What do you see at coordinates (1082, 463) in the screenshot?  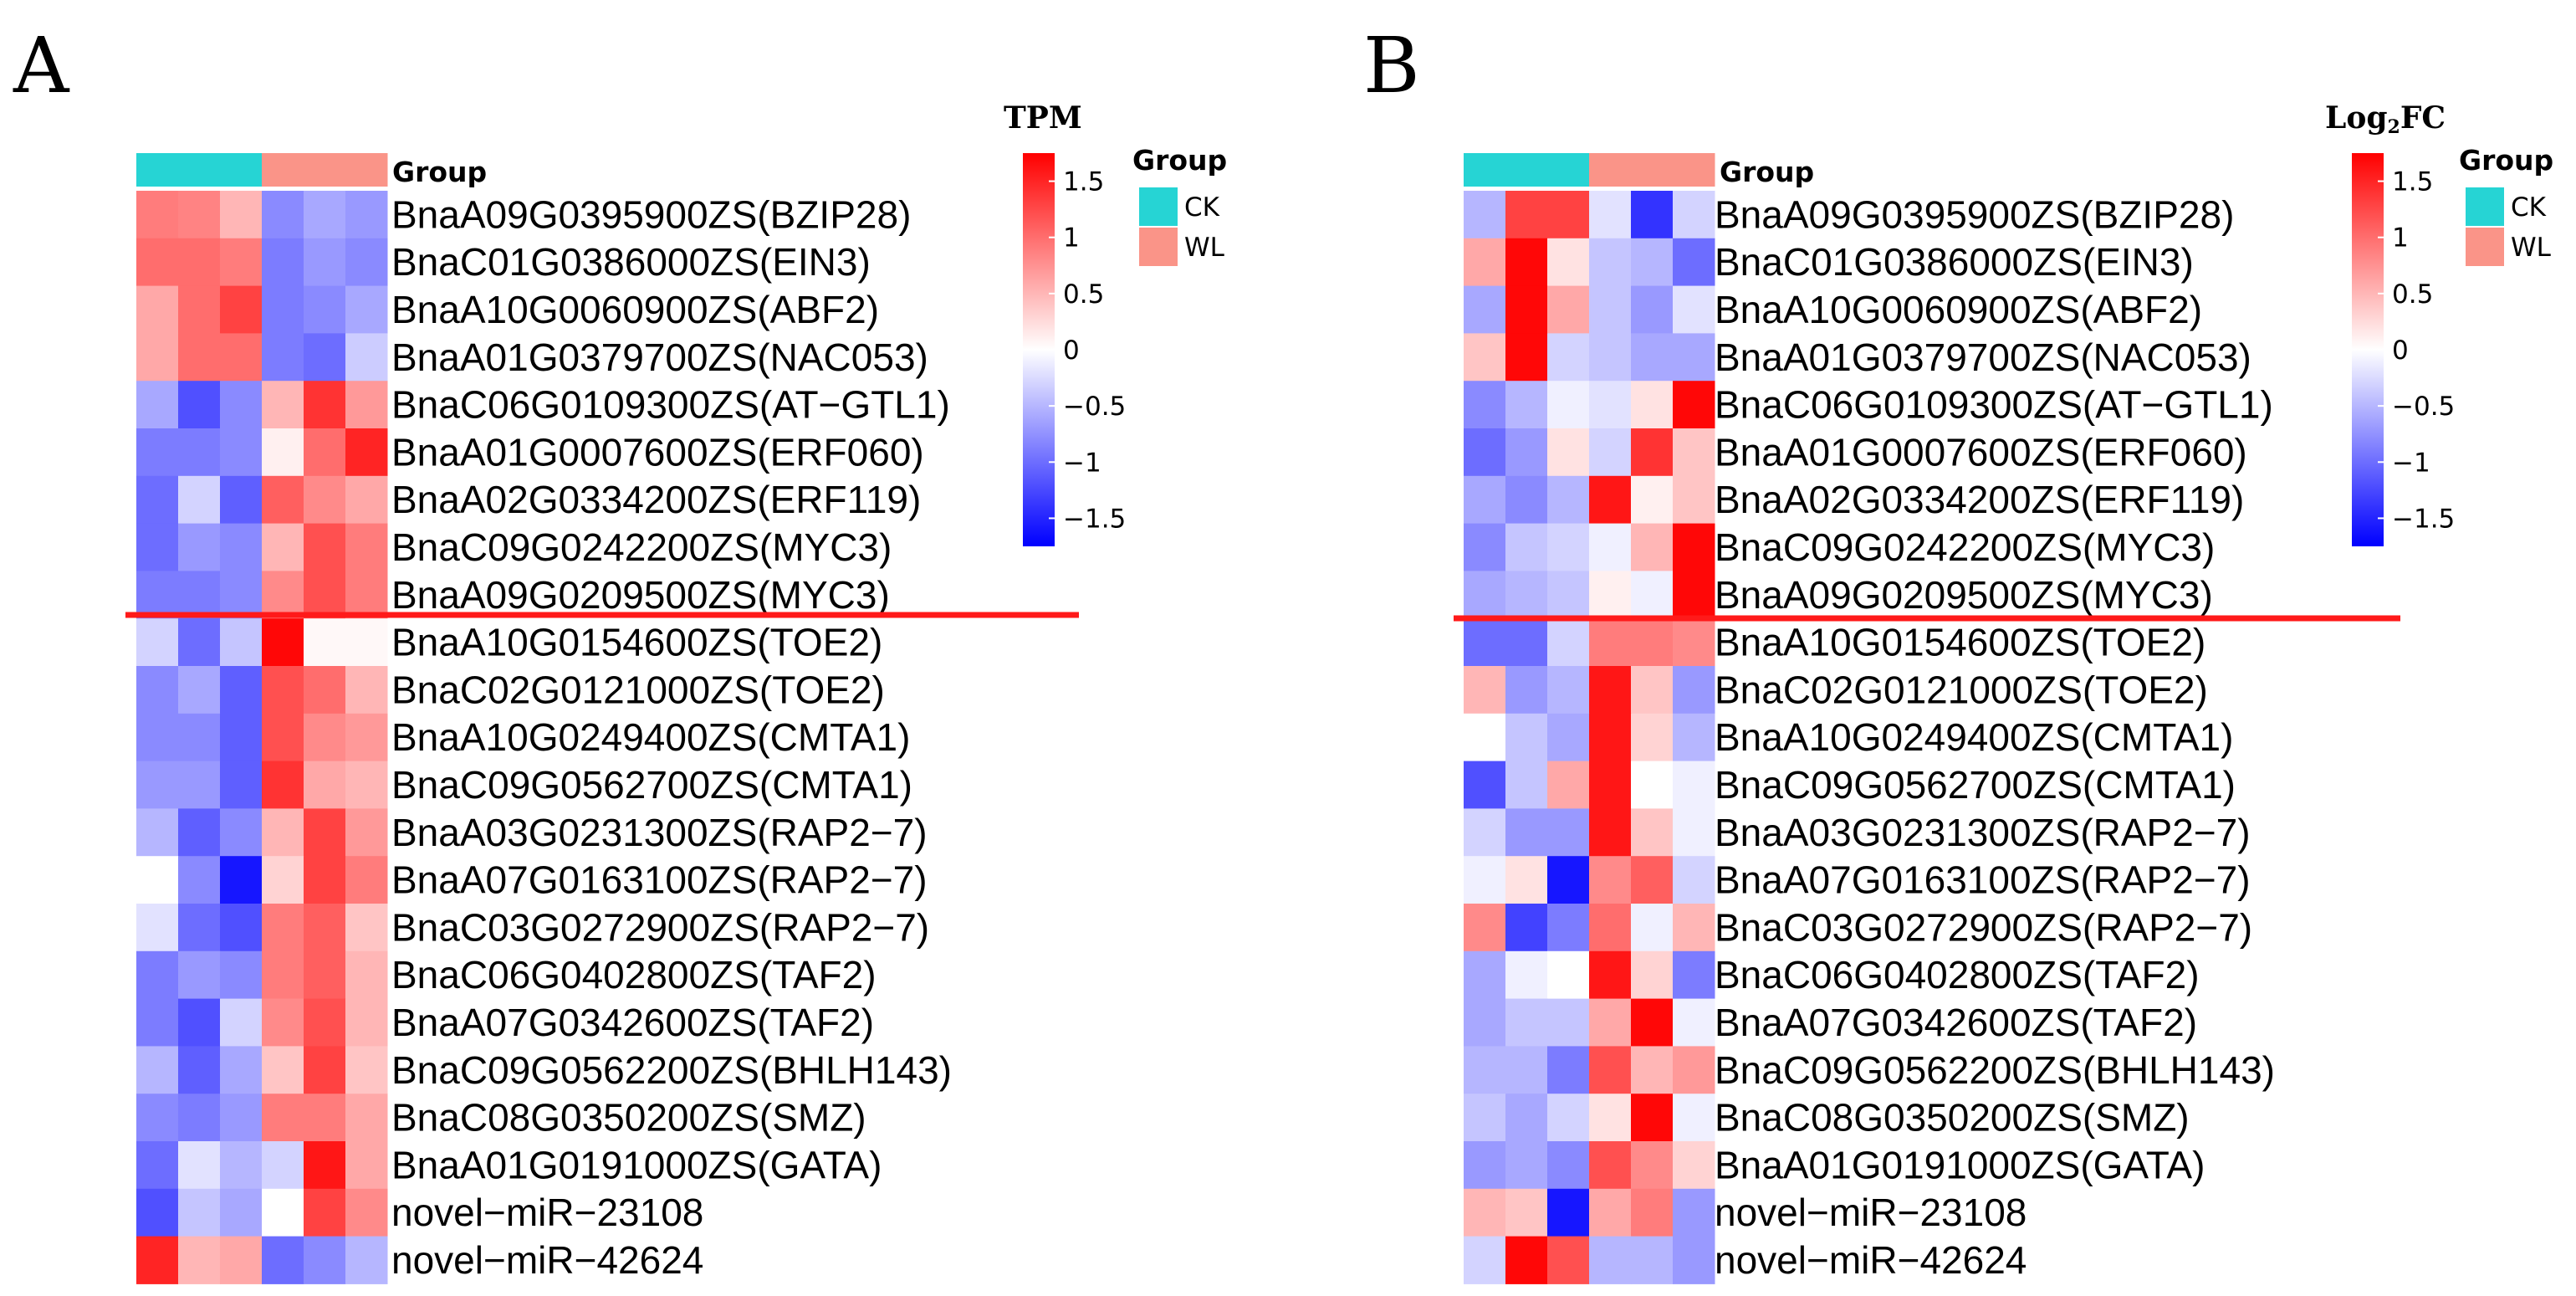 I see `scale-tick-label: −1` at bounding box center [1082, 463].